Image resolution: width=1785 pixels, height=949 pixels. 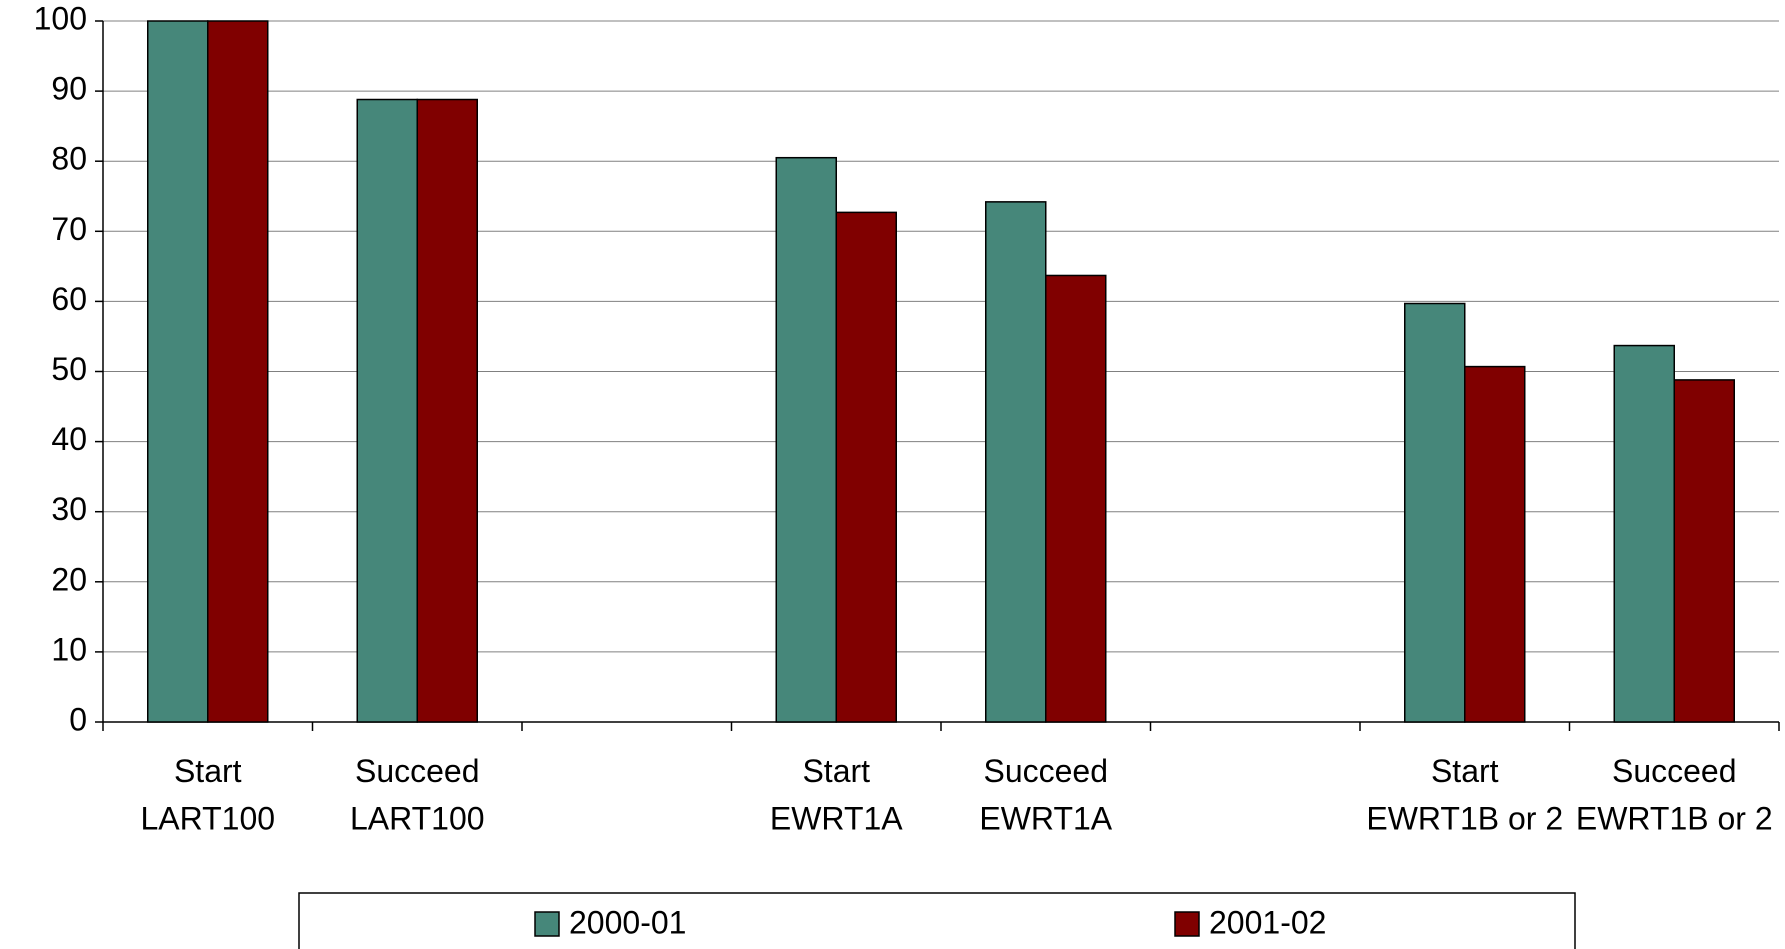 I want to click on y-tick-label: 70, so click(x=69, y=229).